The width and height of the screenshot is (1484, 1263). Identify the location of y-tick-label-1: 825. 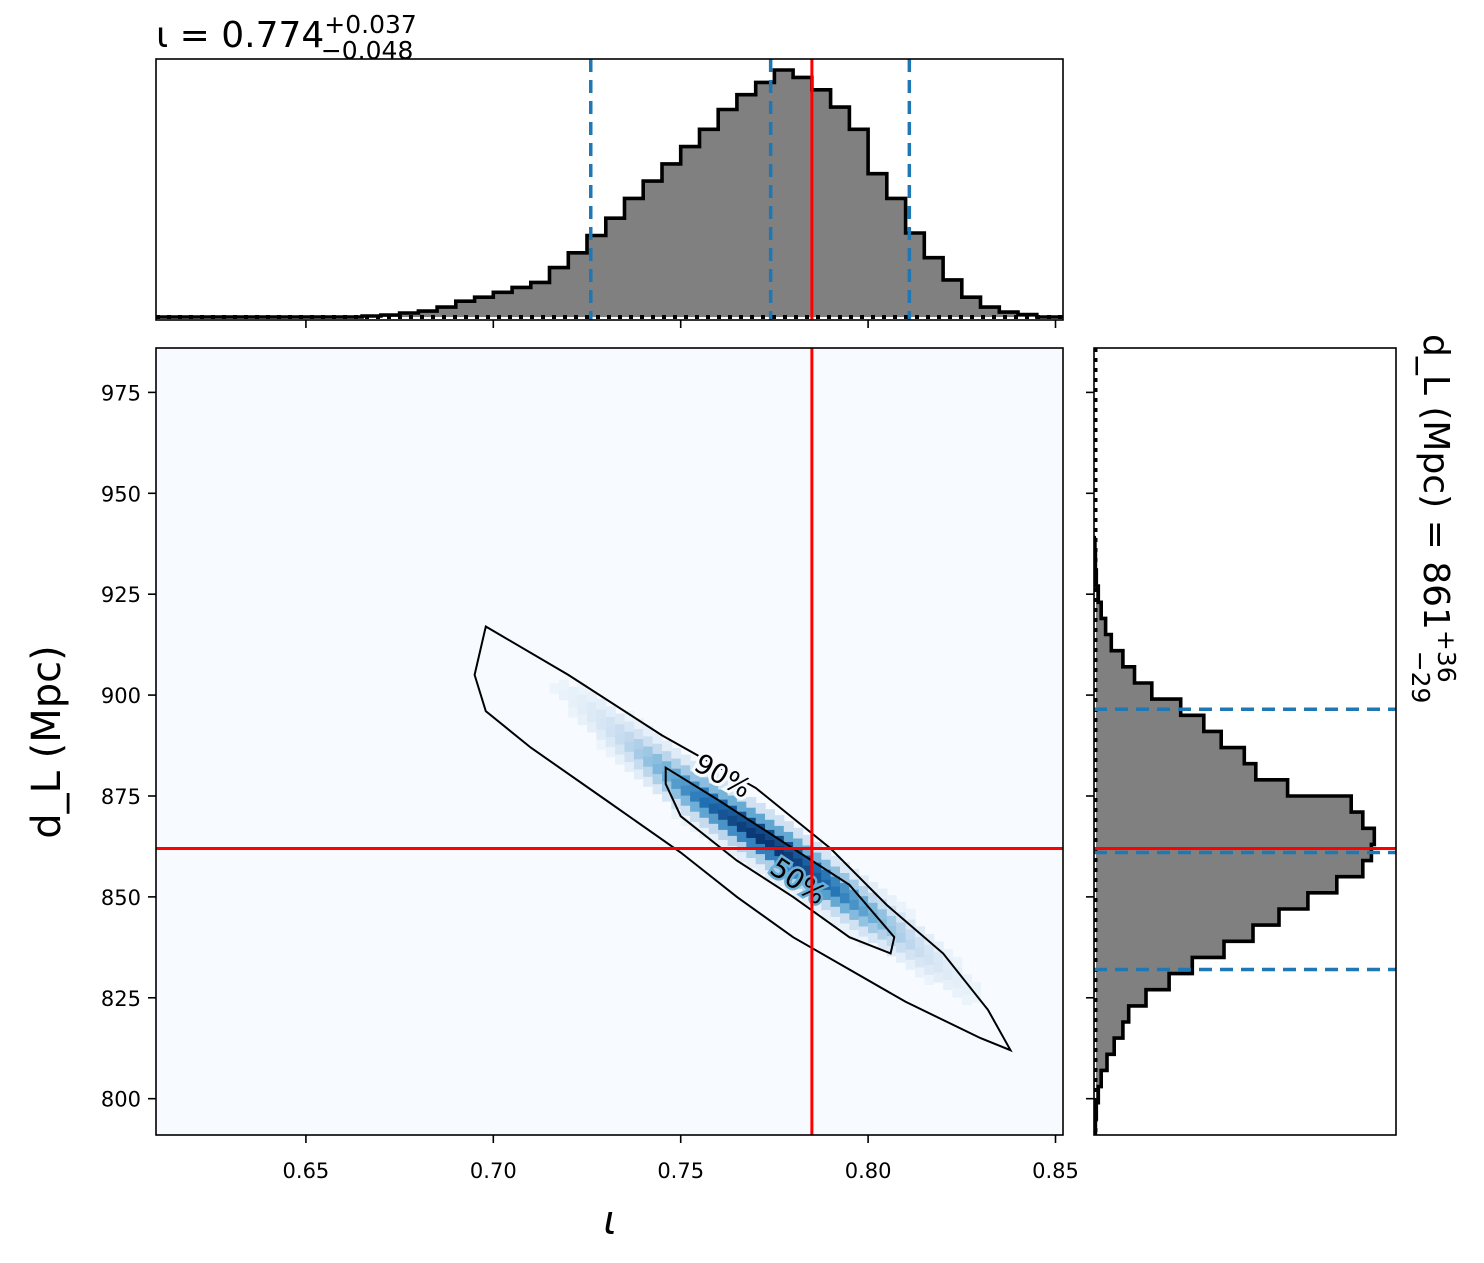
(121, 999).